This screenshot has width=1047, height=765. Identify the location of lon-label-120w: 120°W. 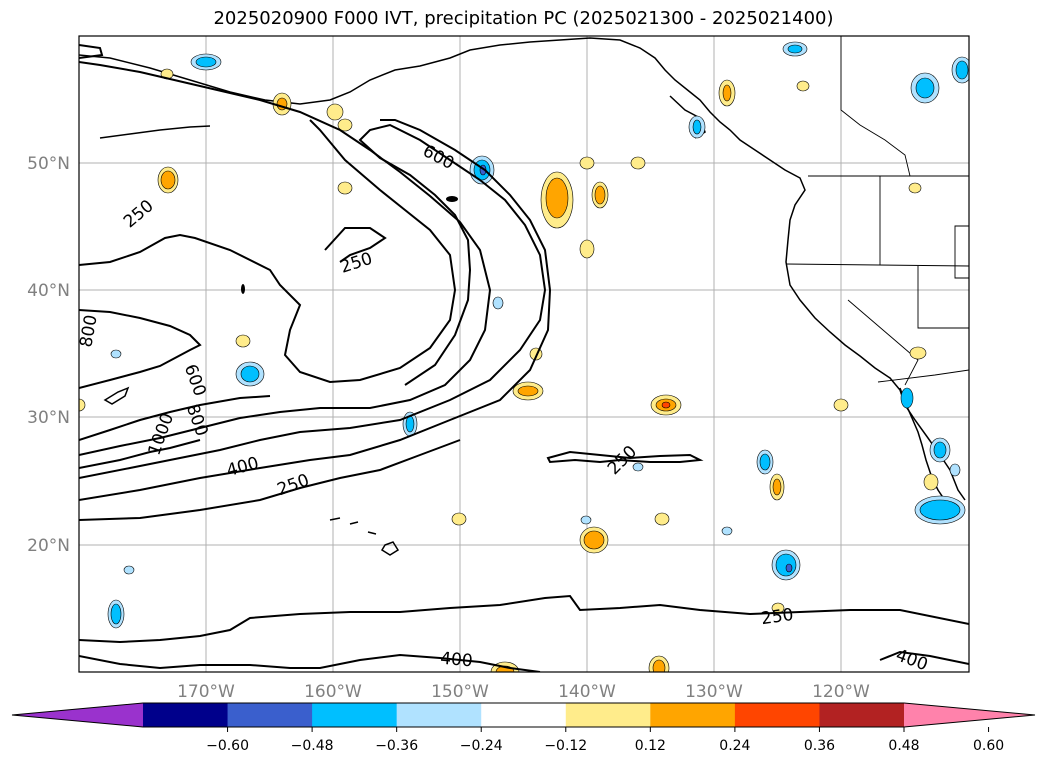
(841, 692).